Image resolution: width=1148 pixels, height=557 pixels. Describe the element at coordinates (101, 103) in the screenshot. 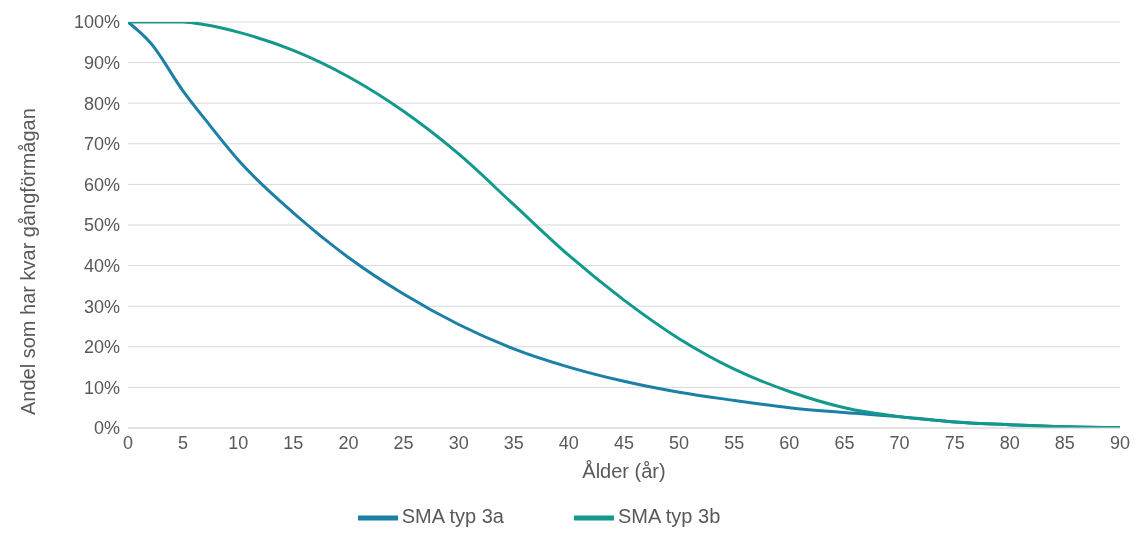

I see `y-tick-label: 80%` at that location.